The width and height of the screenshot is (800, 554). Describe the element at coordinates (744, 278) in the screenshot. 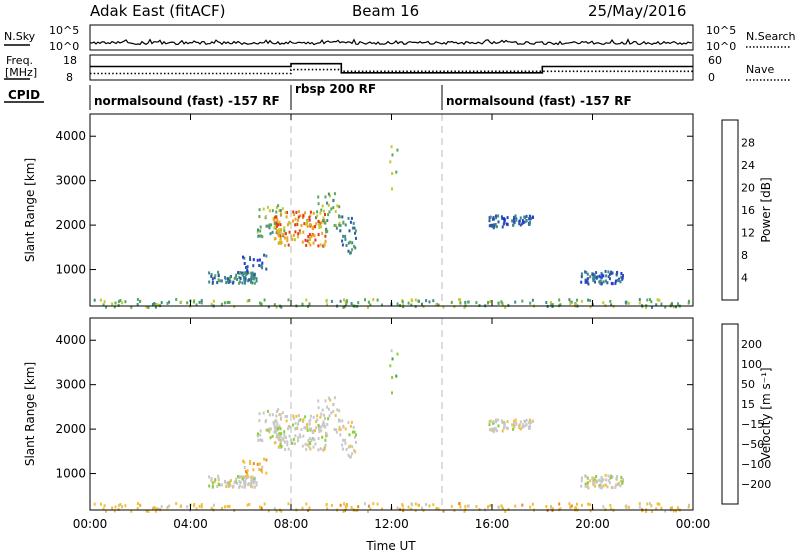

I see `colorbar-tick-label: 4` at that location.